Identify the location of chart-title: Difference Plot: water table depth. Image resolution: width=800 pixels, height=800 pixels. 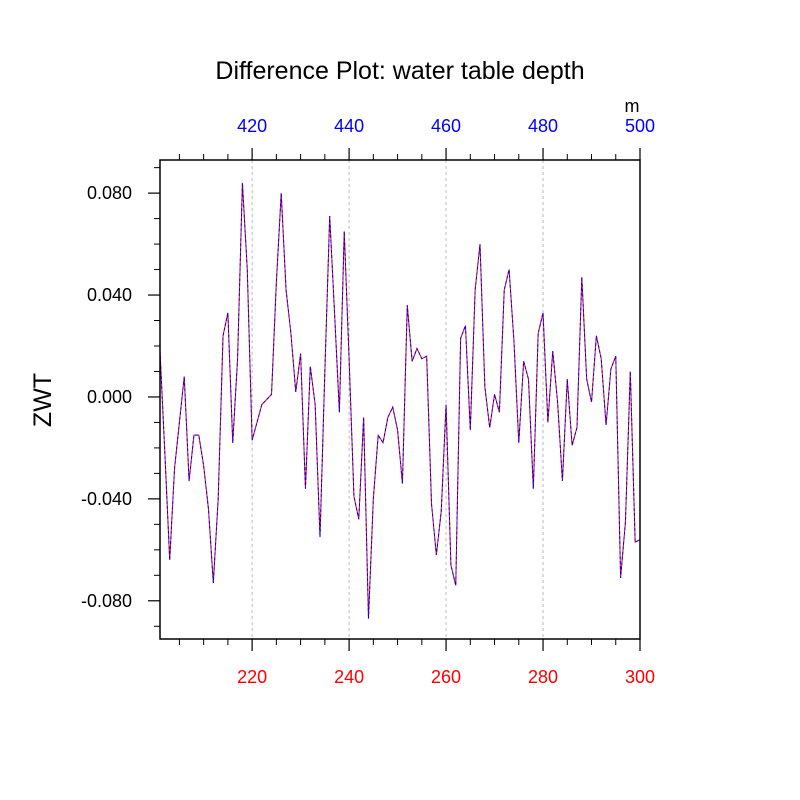
(399, 71).